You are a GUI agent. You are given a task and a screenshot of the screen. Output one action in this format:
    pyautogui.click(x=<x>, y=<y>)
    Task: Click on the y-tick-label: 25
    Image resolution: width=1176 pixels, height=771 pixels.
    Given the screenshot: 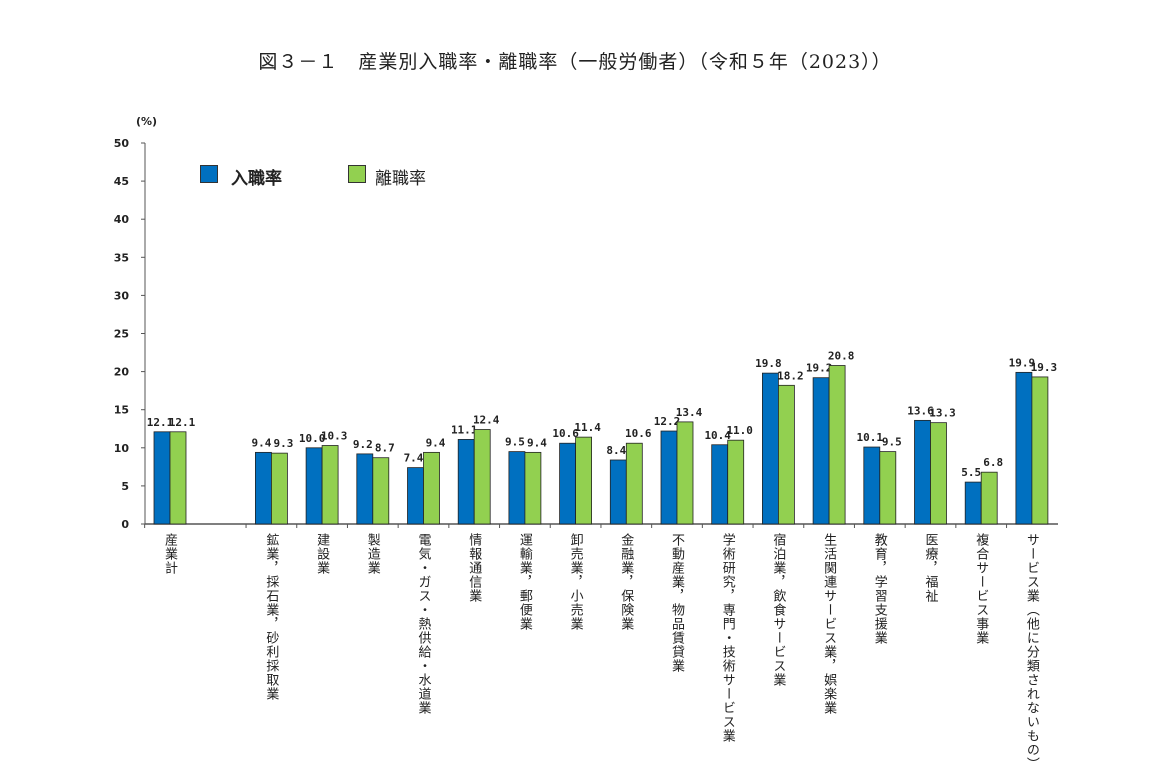 What is the action you would take?
    pyautogui.click(x=121, y=334)
    